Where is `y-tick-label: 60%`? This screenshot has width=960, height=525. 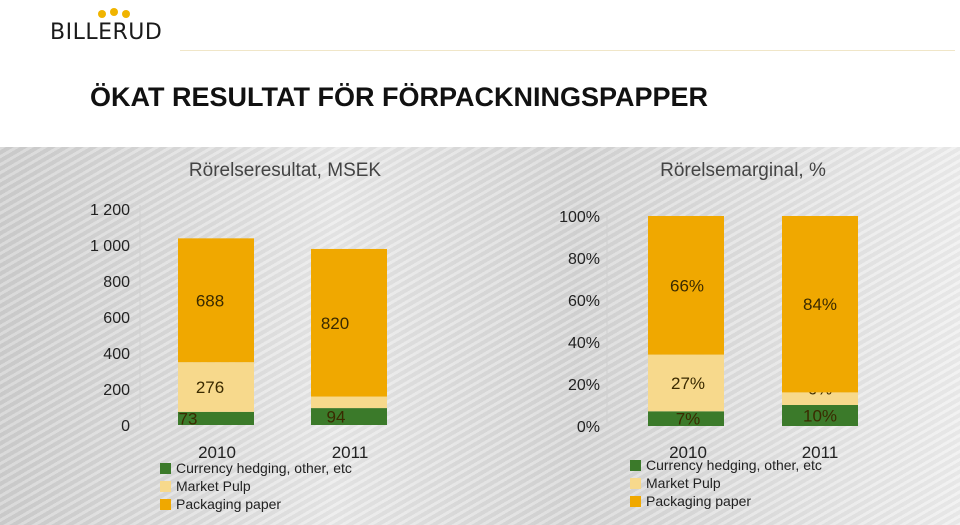
y-tick-label: 60% is located at coordinates (584, 301).